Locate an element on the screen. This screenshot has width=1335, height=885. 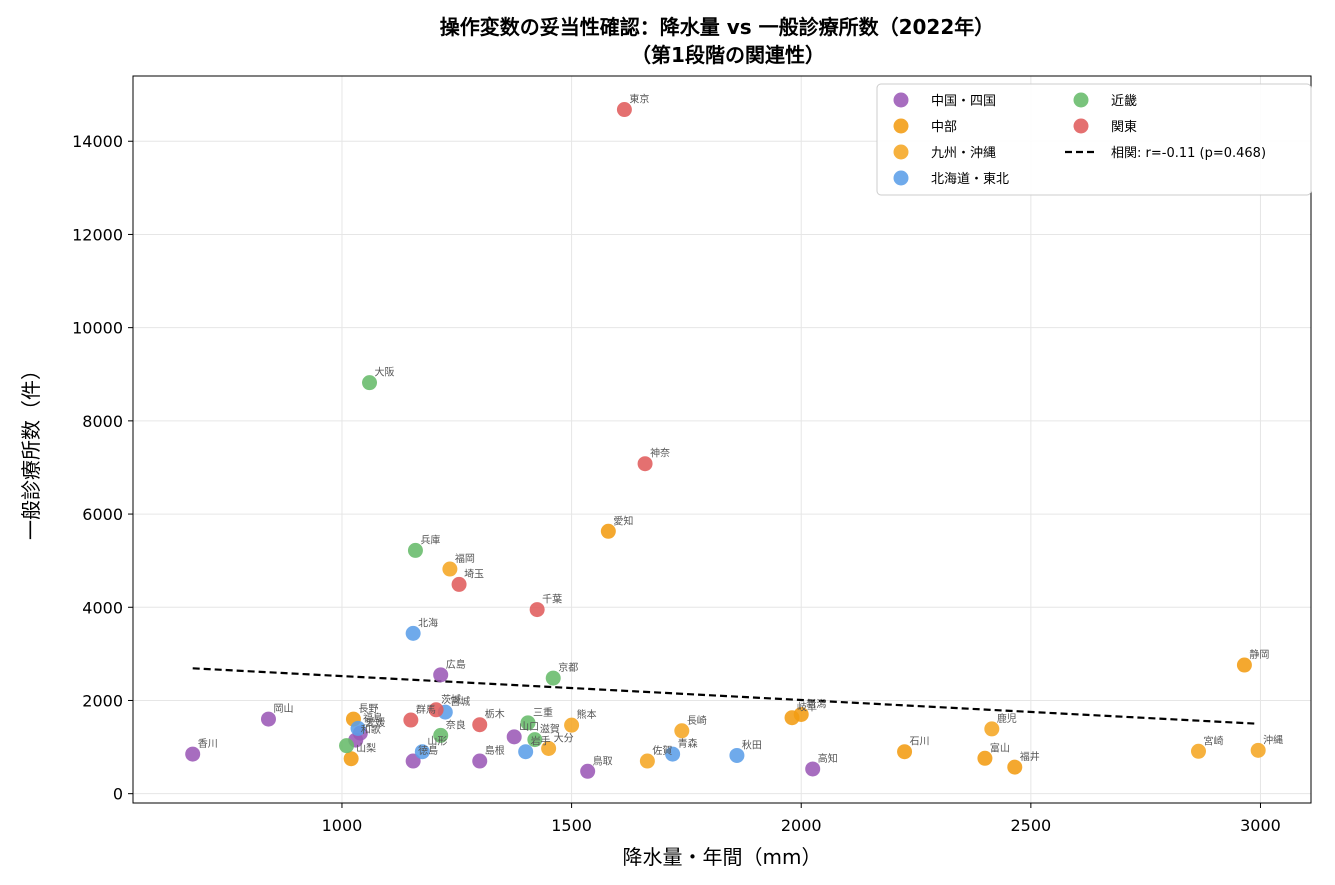
legend-entry: 北海道・東北 is located at coordinates (970, 179).